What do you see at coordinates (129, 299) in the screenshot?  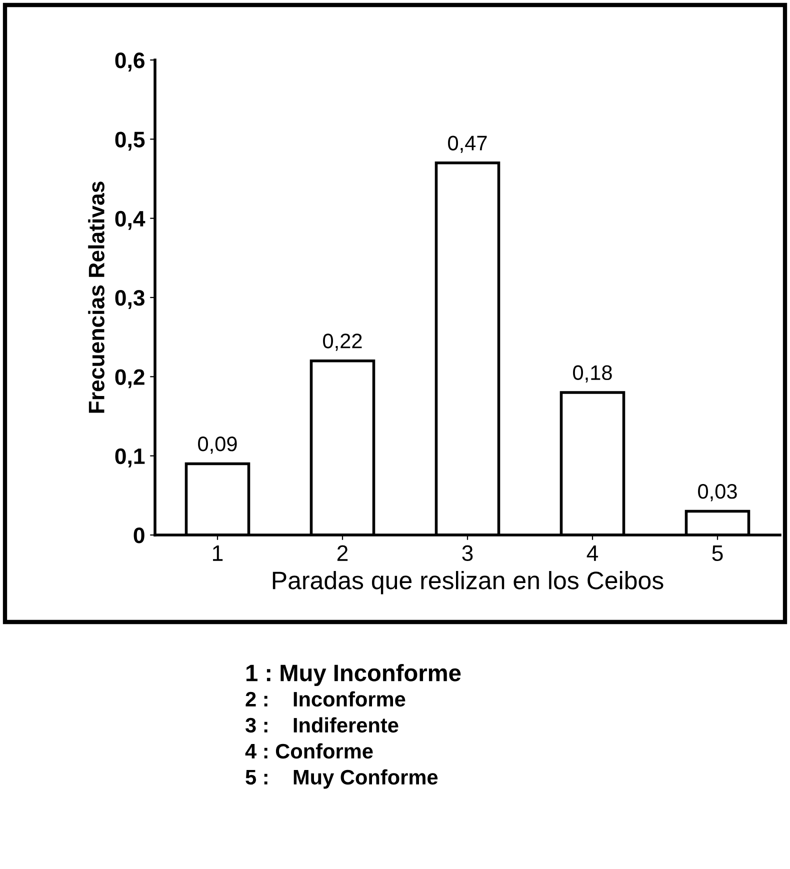 I see `y-tick-label: 0,3` at bounding box center [129, 299].